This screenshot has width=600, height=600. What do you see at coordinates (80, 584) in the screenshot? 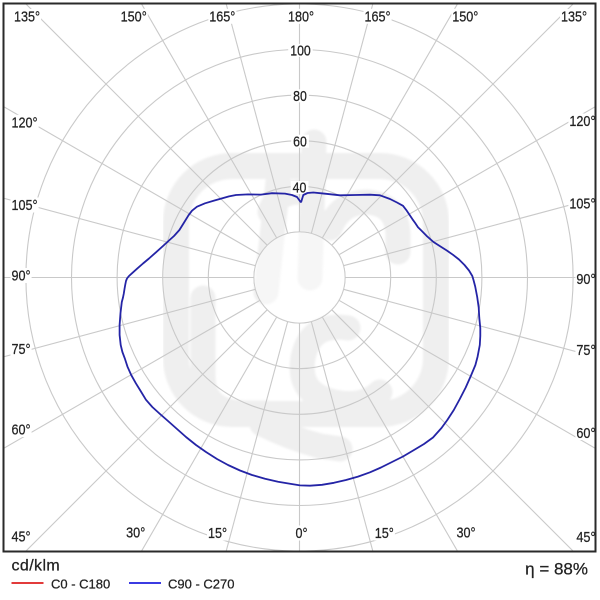
I see `svg-text: C0 - C180` at bounding box center [80, 584].